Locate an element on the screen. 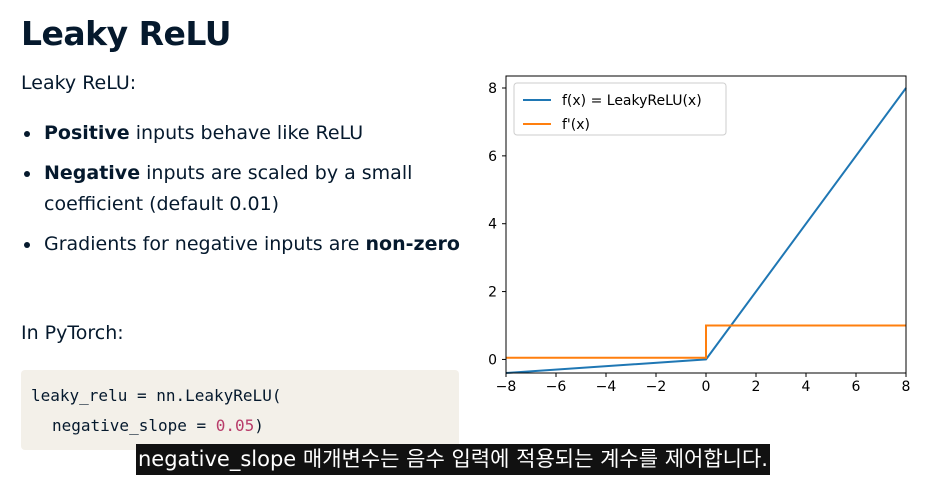  x-tick-label: −2 is located at coordinates (656, 387).